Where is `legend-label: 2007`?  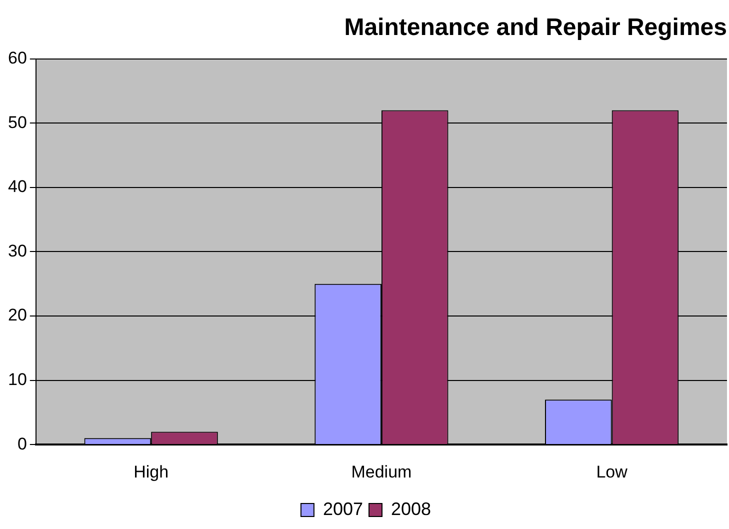
legend-label: 2007 is located at coordinates (343, 508).